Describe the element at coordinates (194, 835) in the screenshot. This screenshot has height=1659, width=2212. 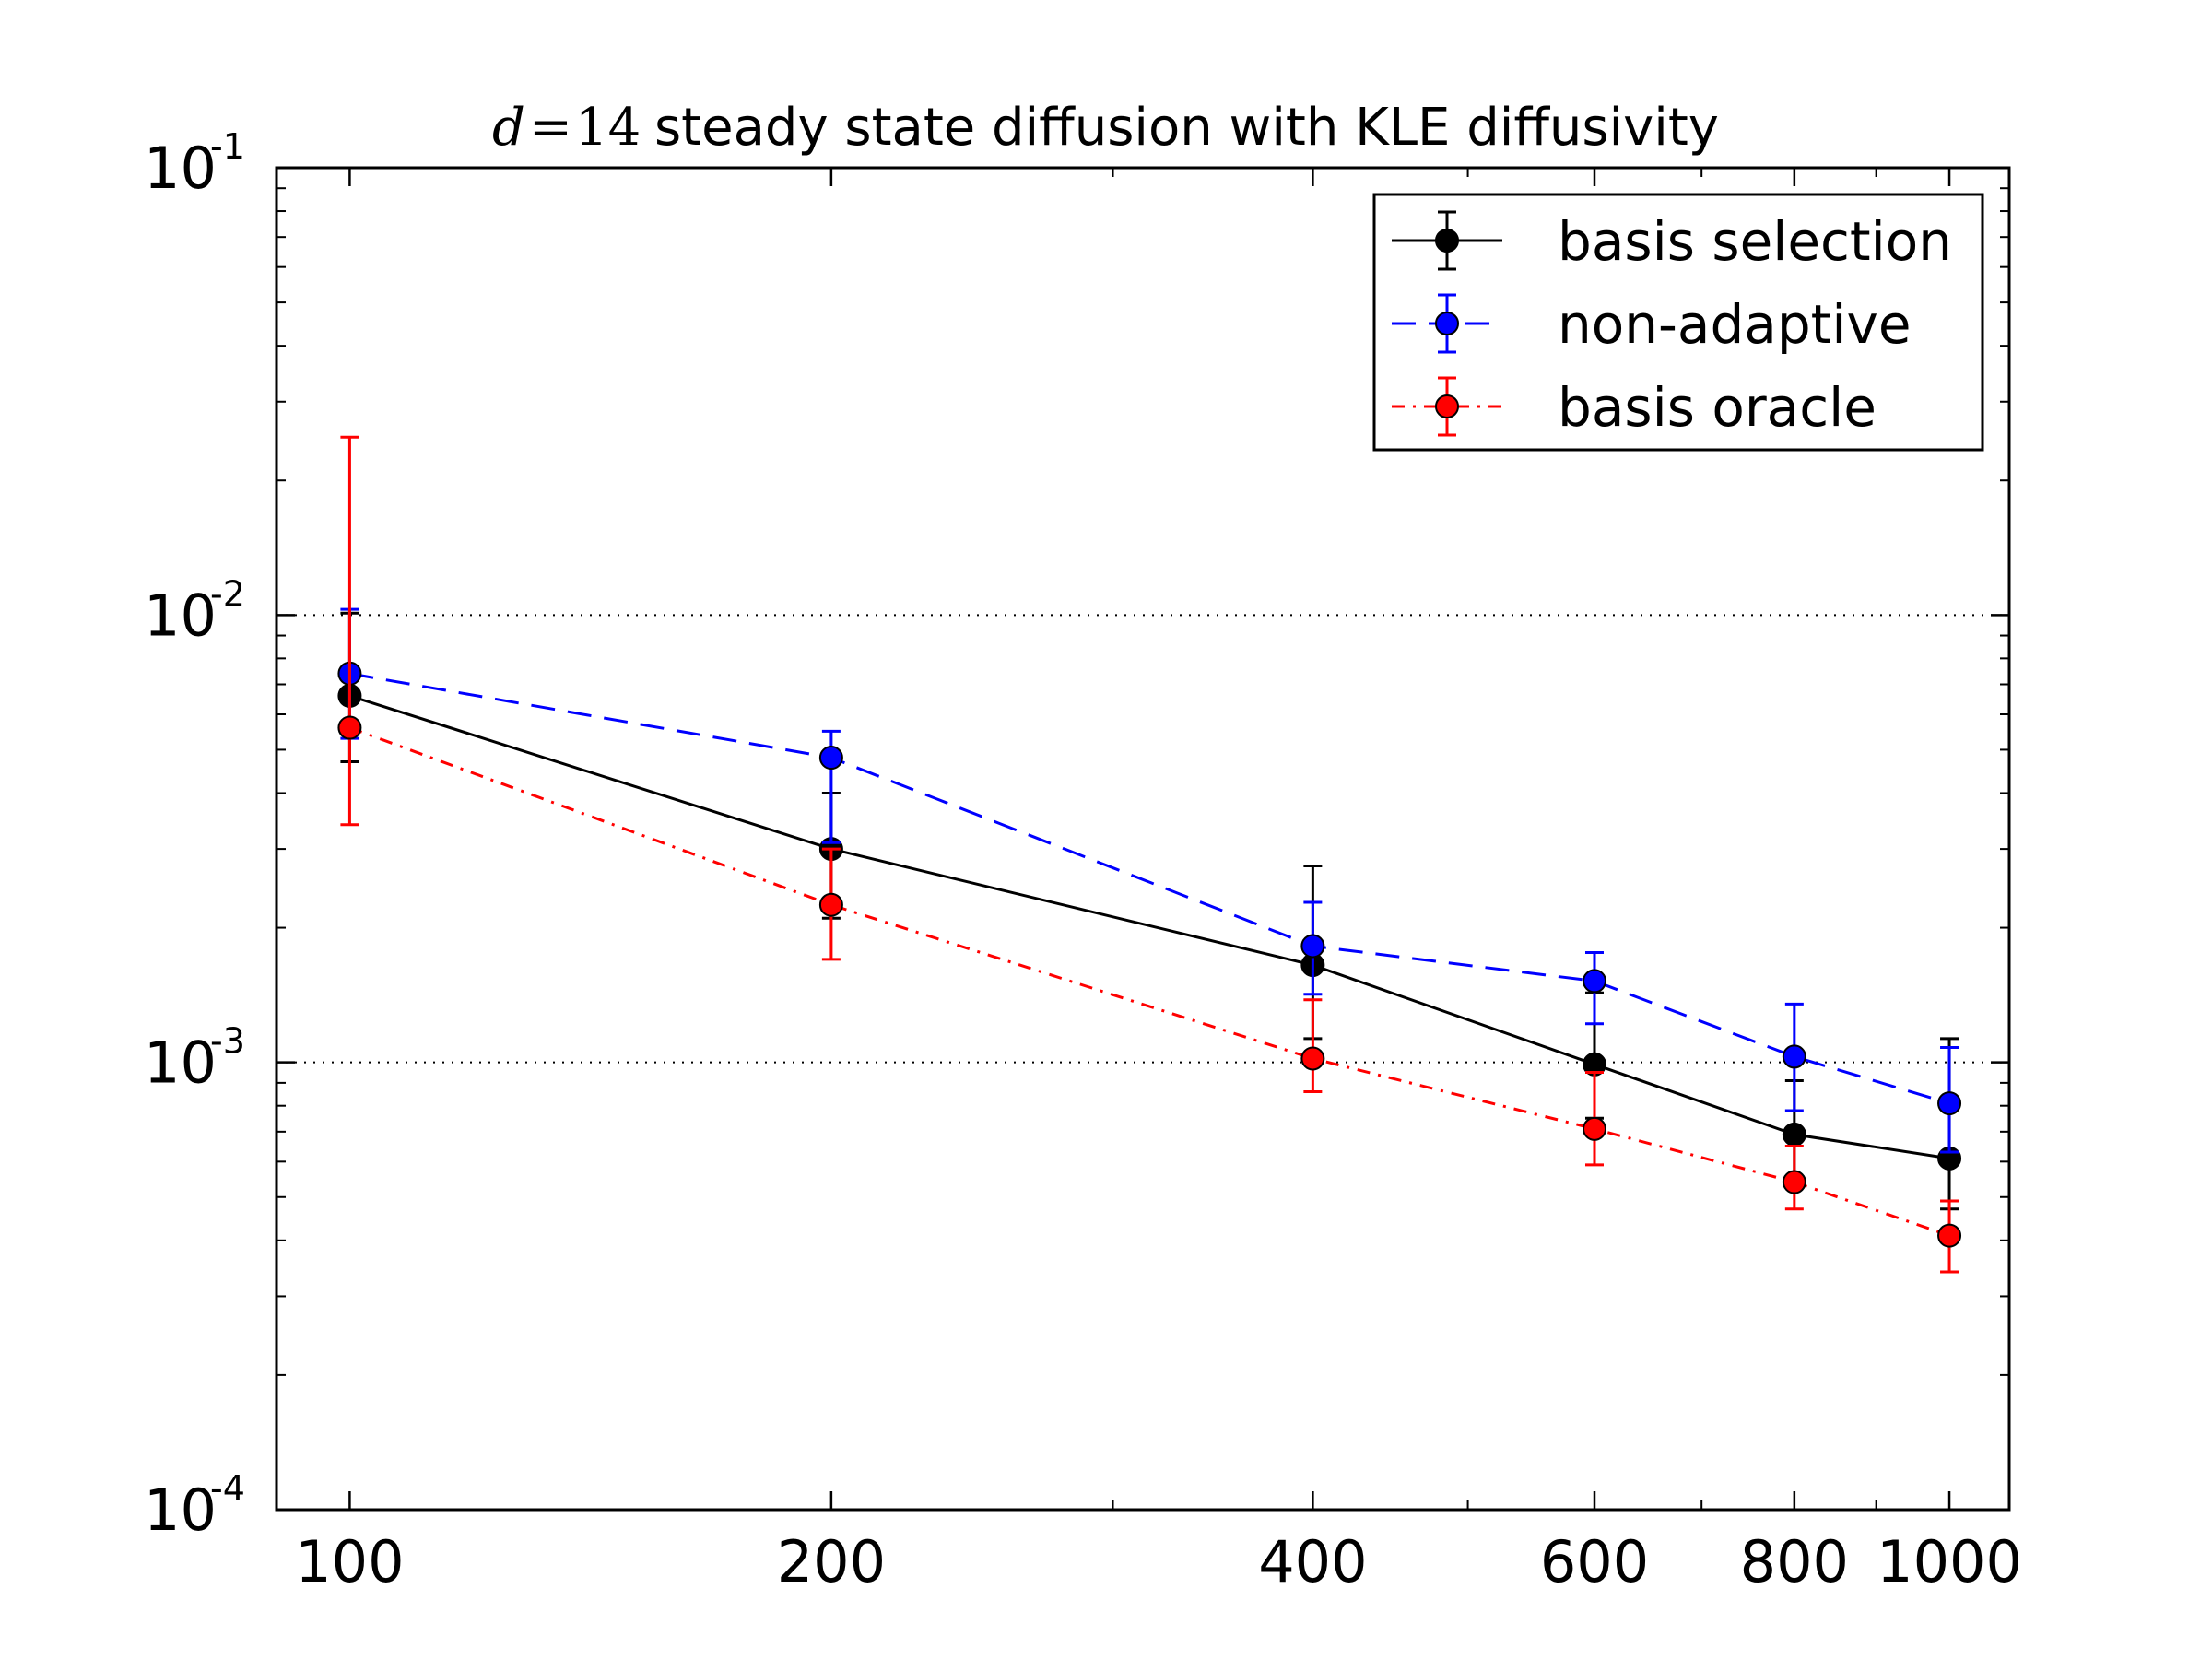
I see `y-axis-tick-labels: 10-410-310-210-1` at that location.